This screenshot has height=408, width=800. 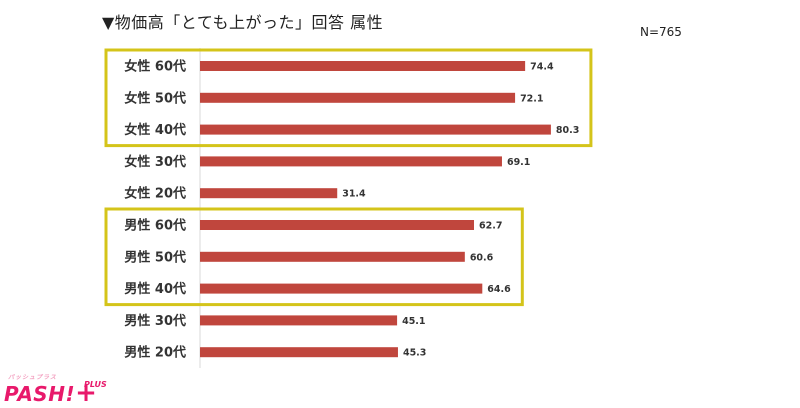 What do you see at coordinates (413, 321) in the screenshot?
I see `value-label: 45.1` at bounding box center [413, 321].